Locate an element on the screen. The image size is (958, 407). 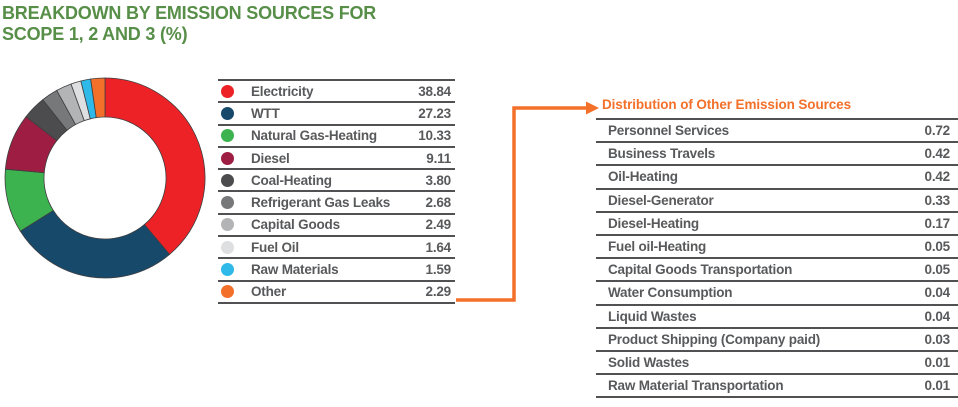
donut-segment-other is located at coordinates (98, 98).